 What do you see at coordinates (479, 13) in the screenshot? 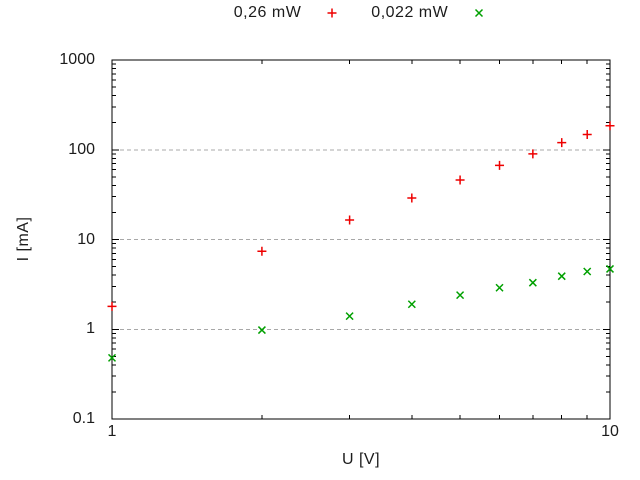
I see `legend-marker-x-icon` at bounding box center [479, 13].